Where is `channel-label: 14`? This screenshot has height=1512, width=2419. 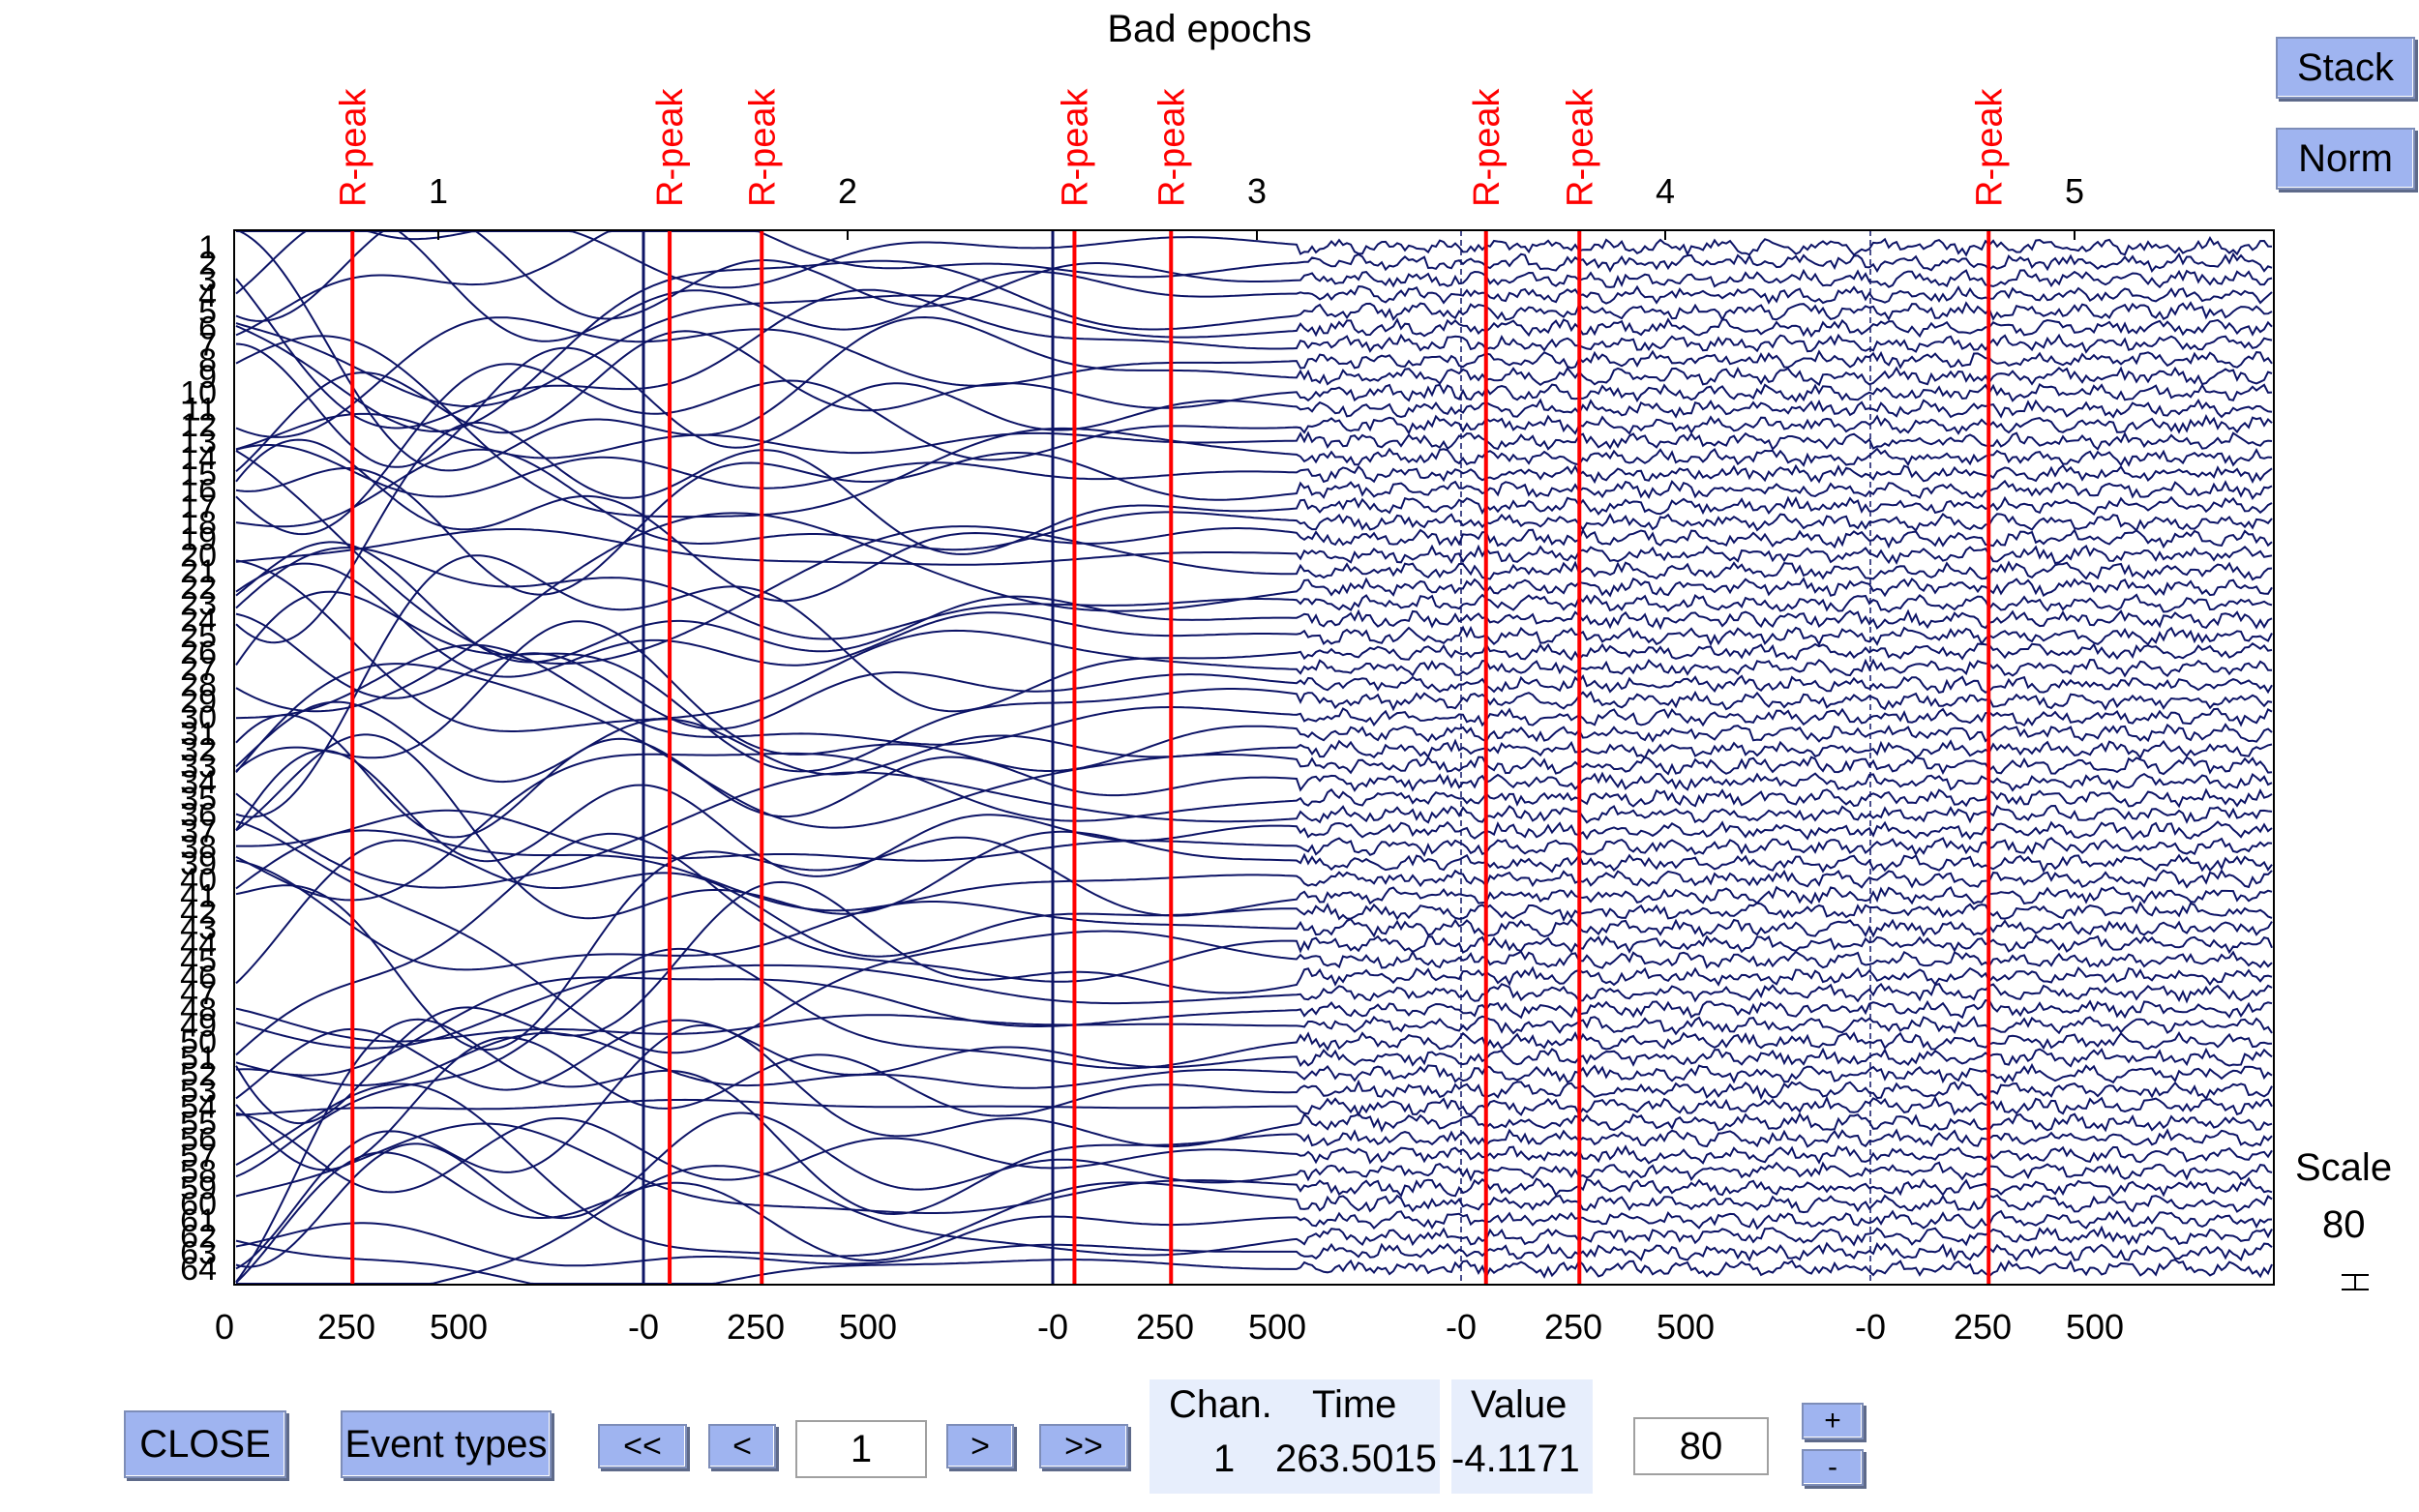
channel-label: 14 is located at coordinates (199, 459).